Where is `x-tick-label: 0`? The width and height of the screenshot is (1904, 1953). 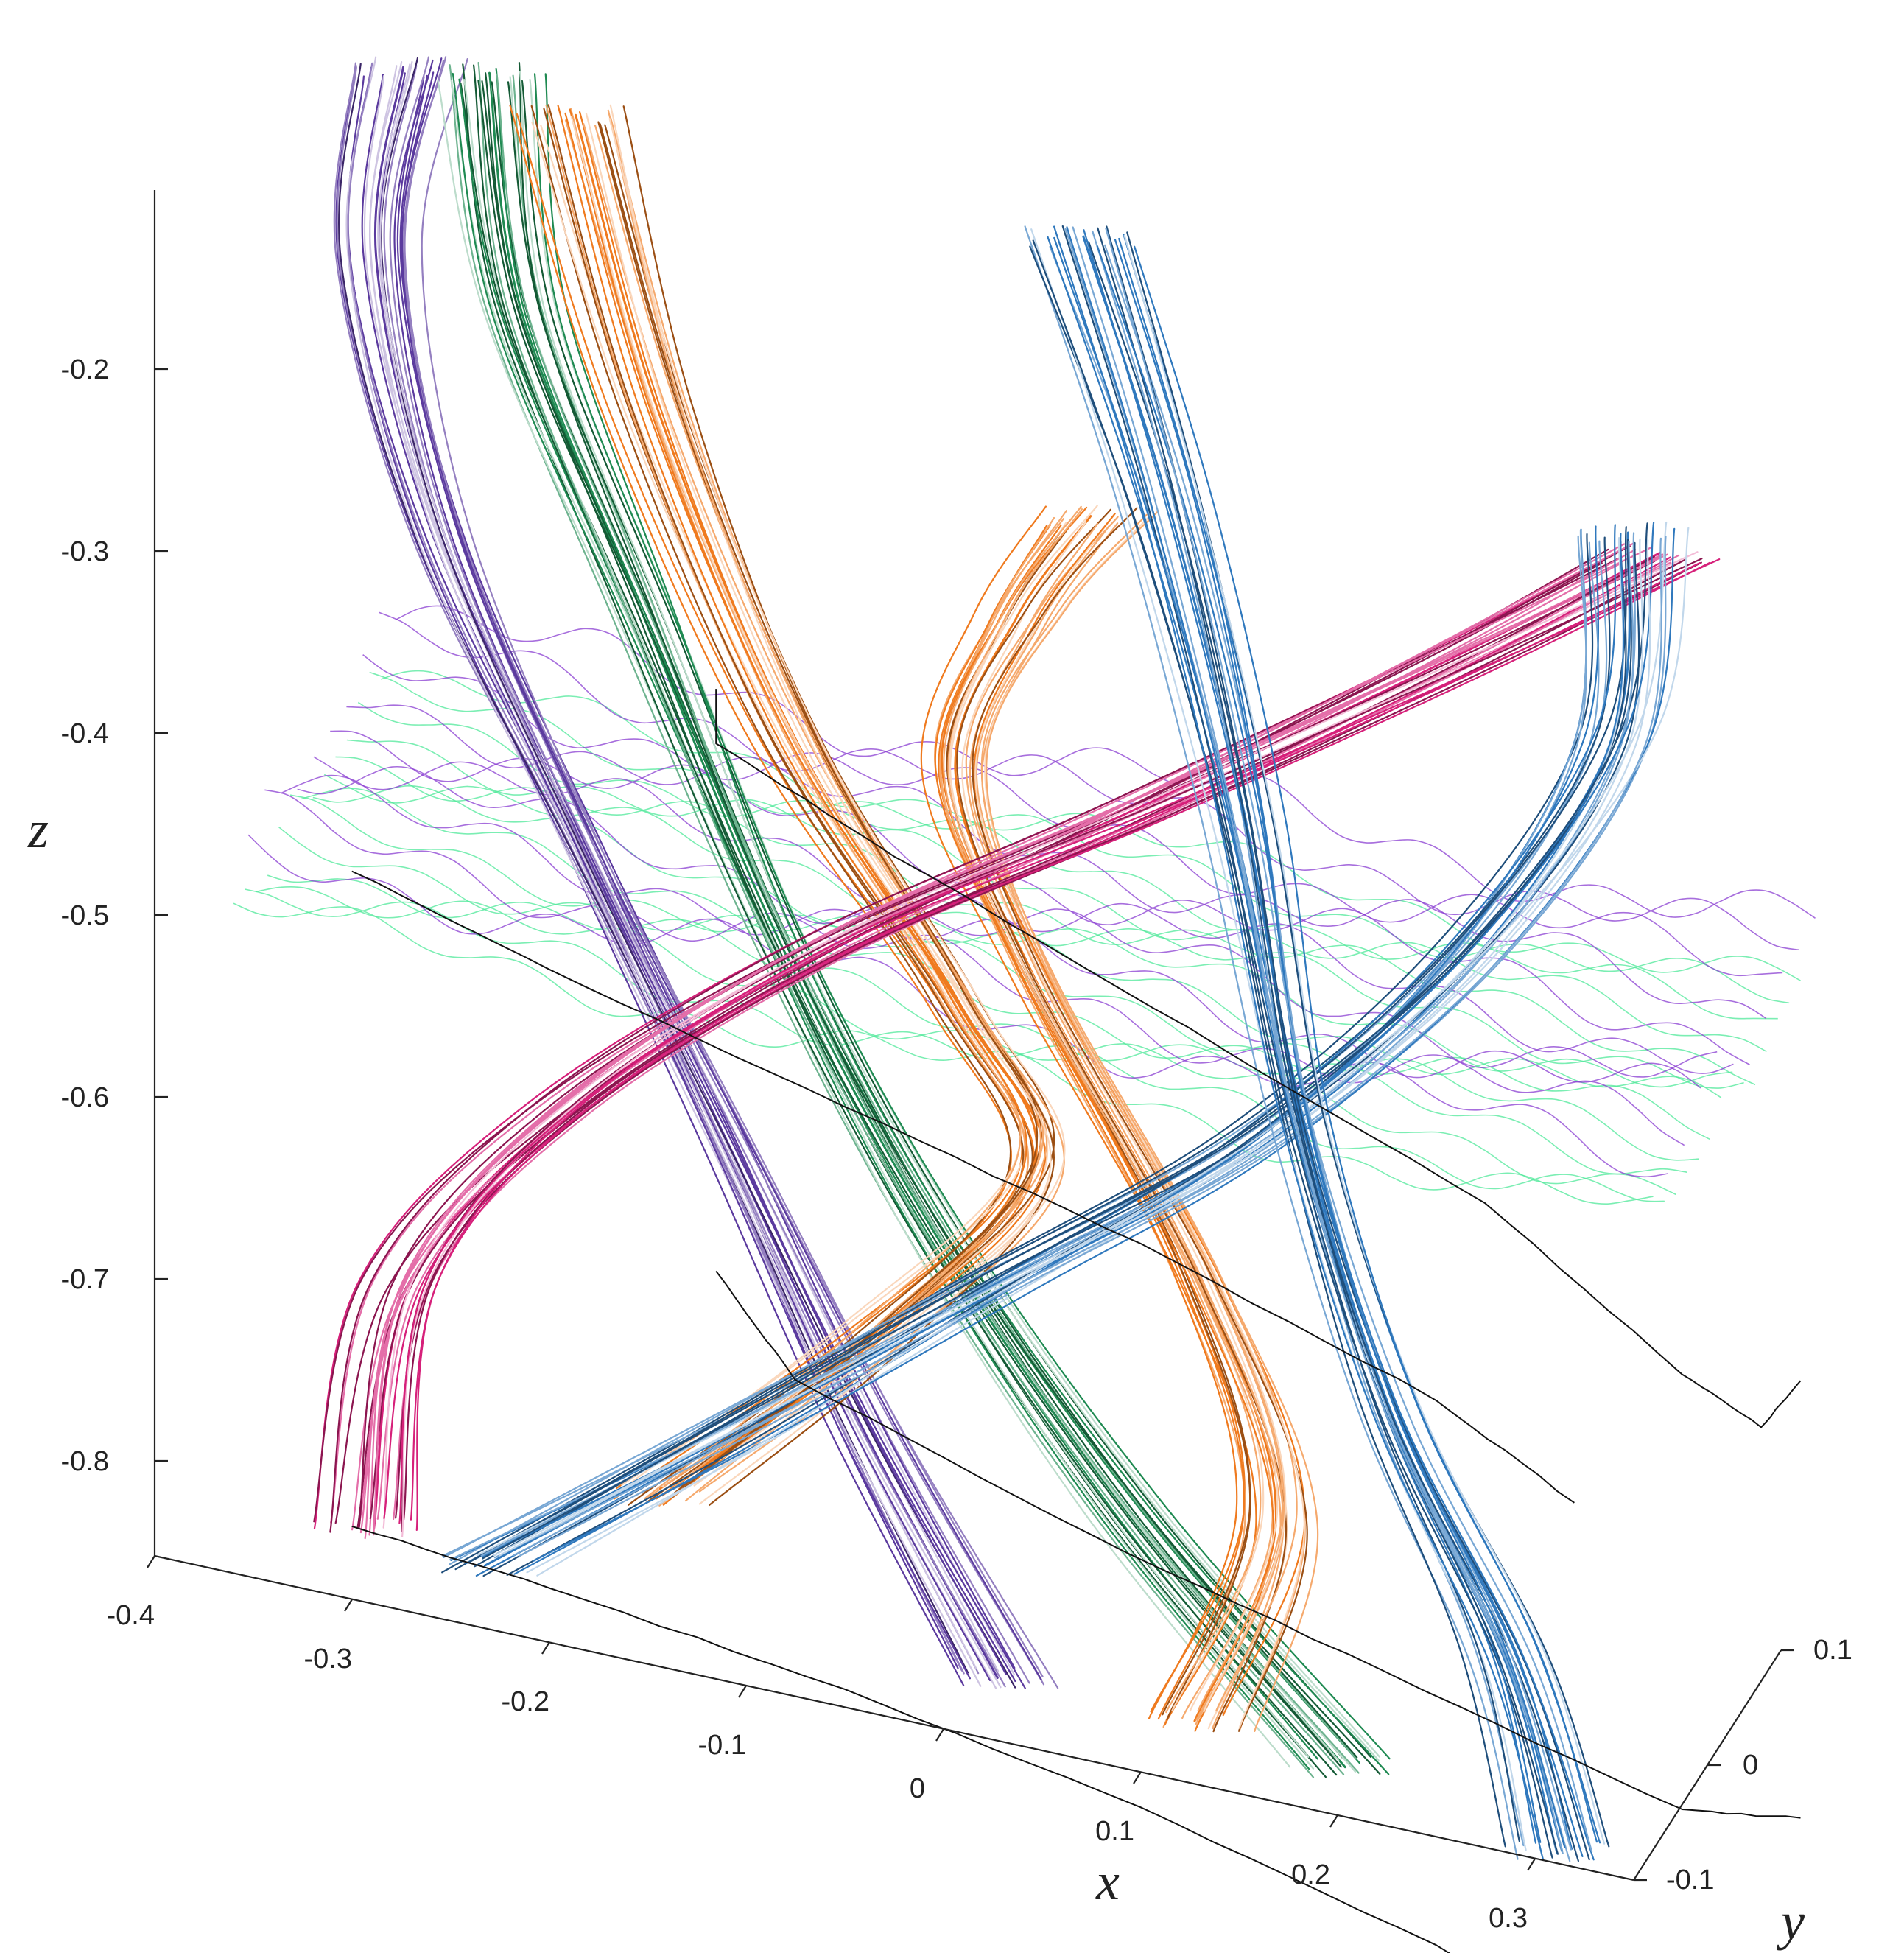
x-tick-label: 0 is located at coordinates (918, 1789).